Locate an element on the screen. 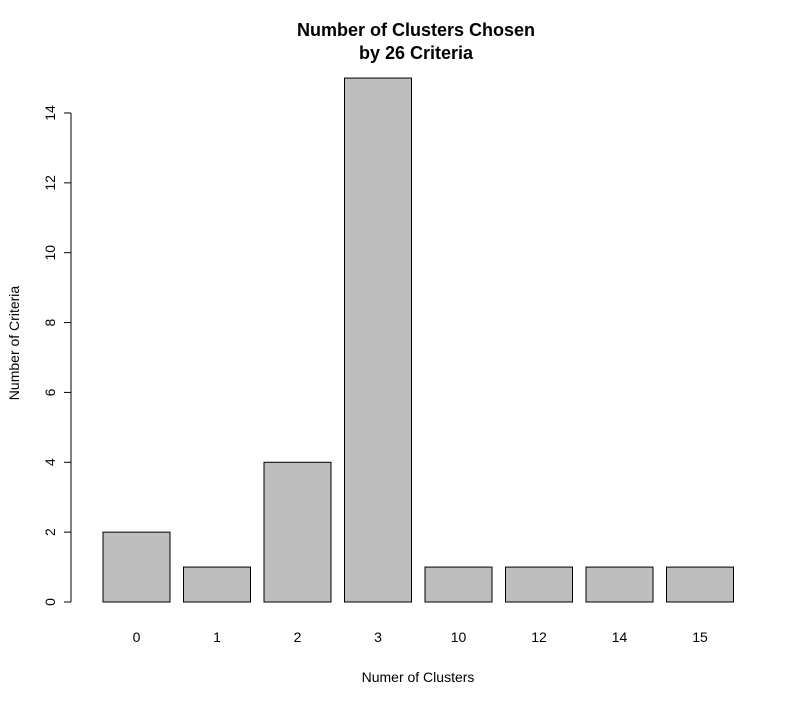 This screenshot has height=706, width=799. x-tick-label: 2 is located at coordinates (298, 637).